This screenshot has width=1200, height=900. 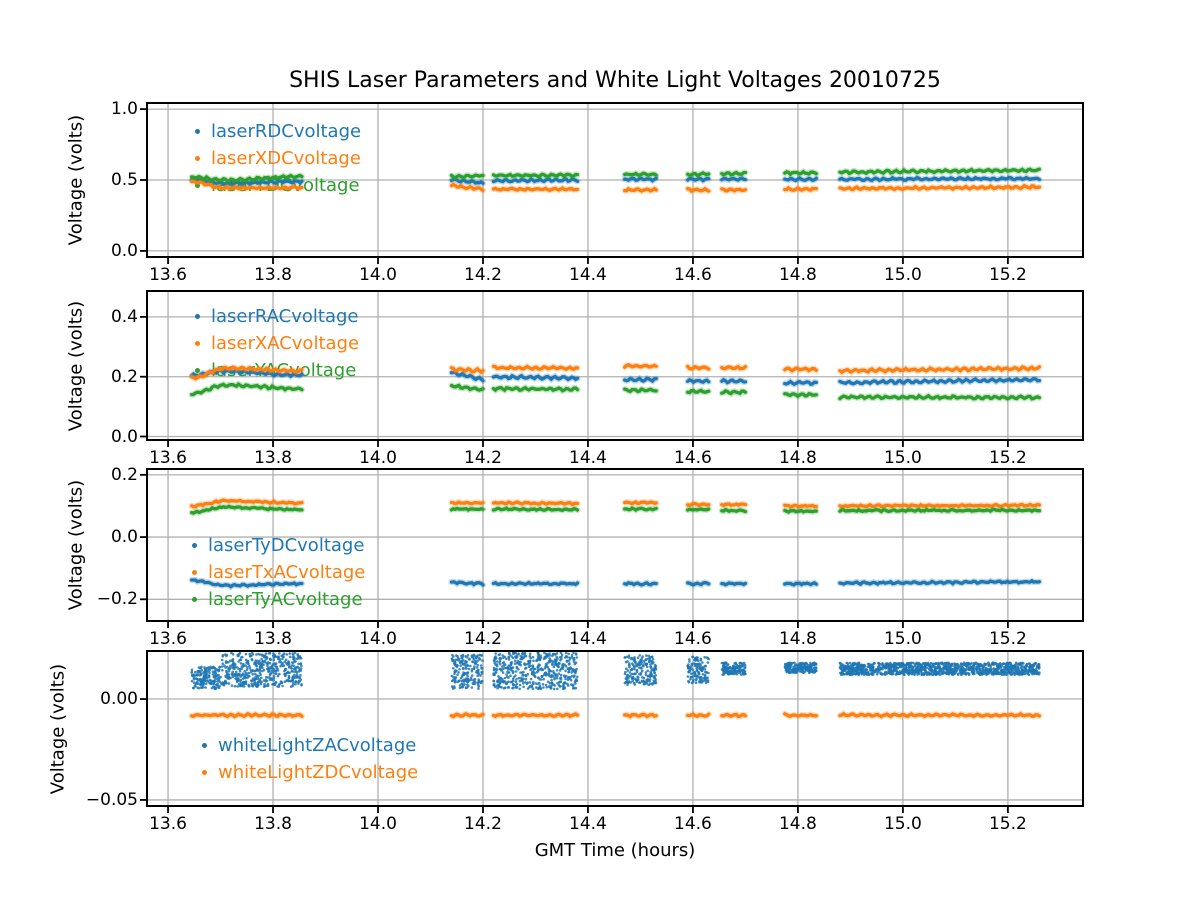 I want to click on legend-item-whiteLightZDCvoltage: whiteLightZDCvoltage, so click(x=310, y=772).